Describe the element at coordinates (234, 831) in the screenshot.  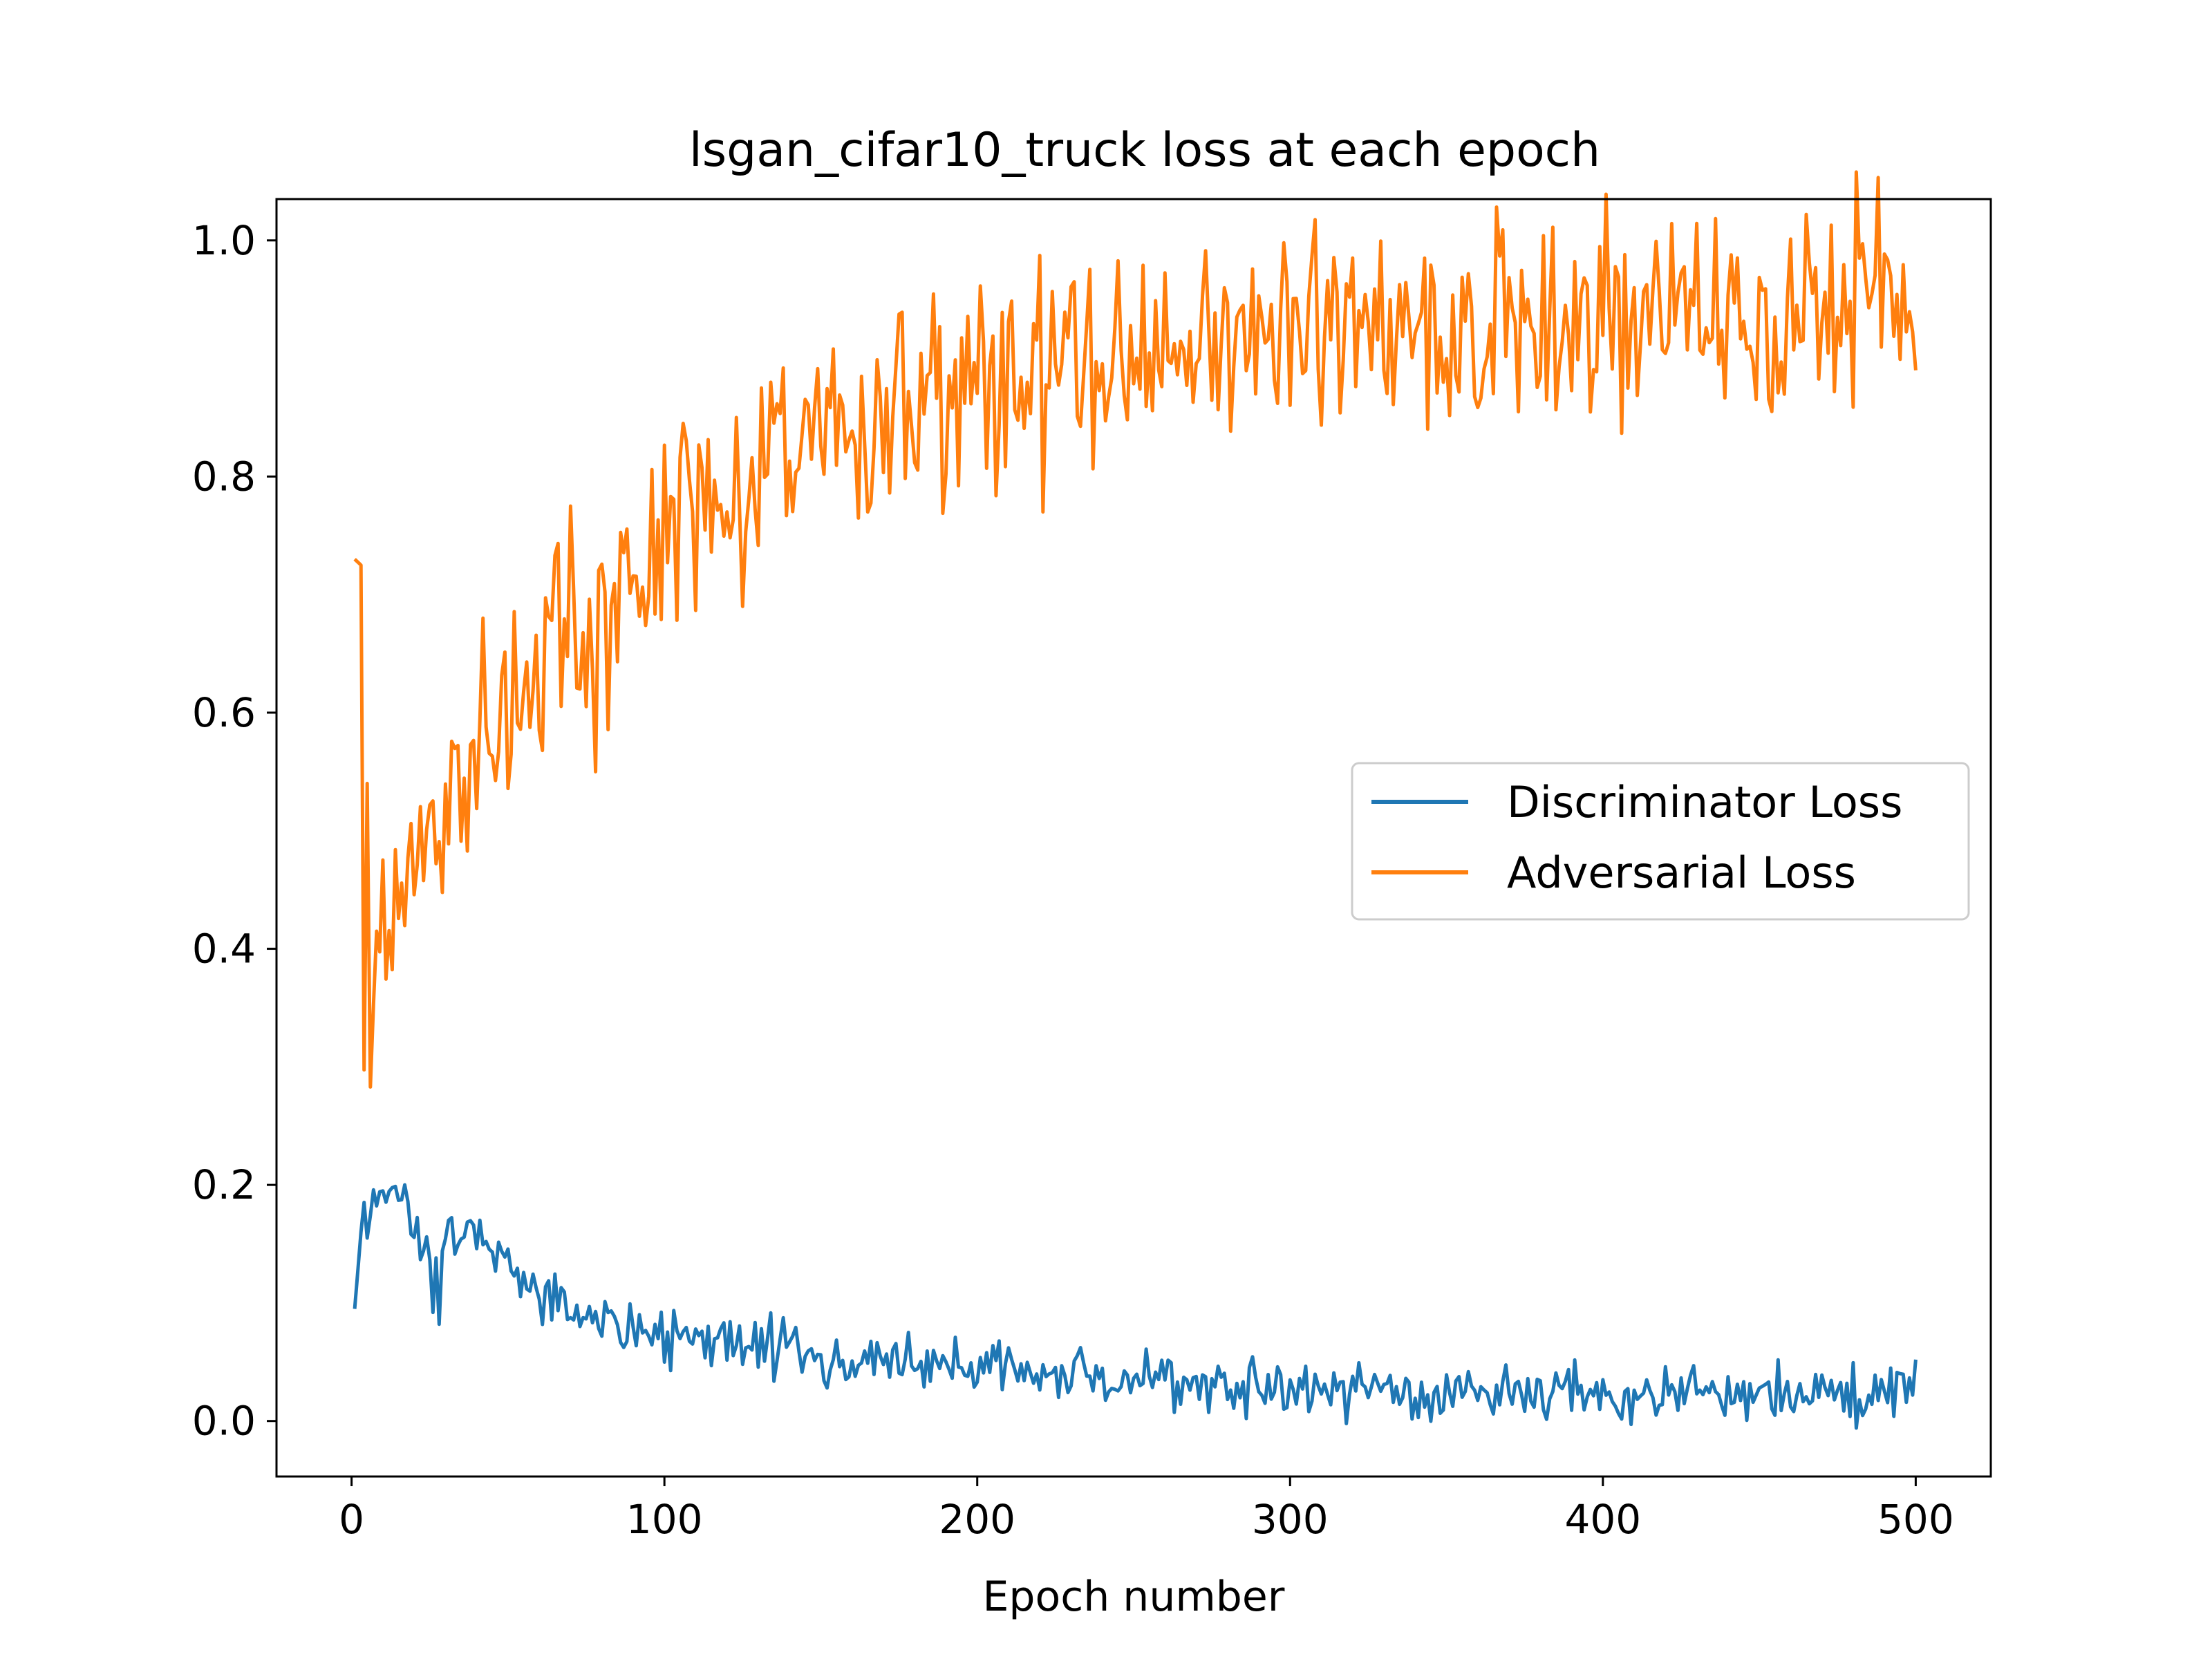
I see `y-axis: 0.0 0.2 0.4 0.6 0.8 1.0` at that location.